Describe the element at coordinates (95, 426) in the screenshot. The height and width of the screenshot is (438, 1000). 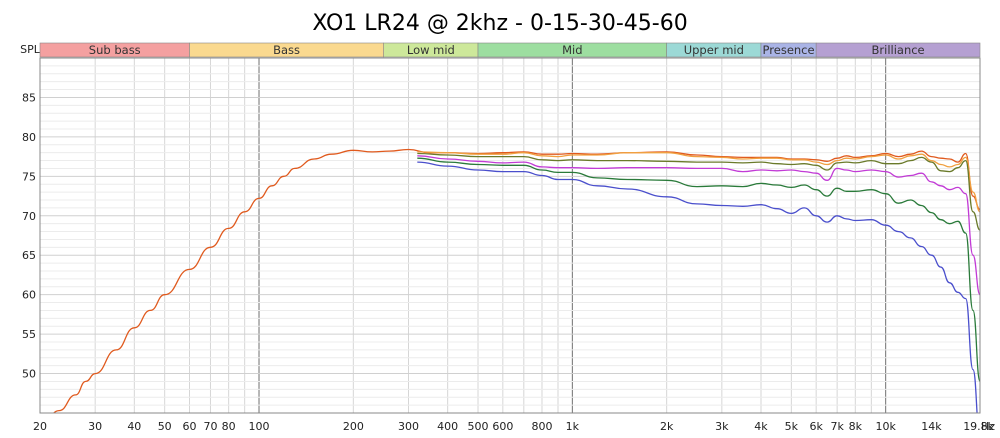
I see `x-tick-label: 30` at that location.